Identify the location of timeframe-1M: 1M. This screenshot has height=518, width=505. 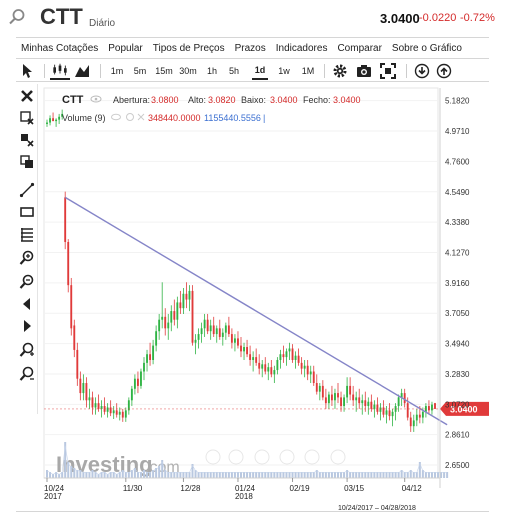
(308, 71).